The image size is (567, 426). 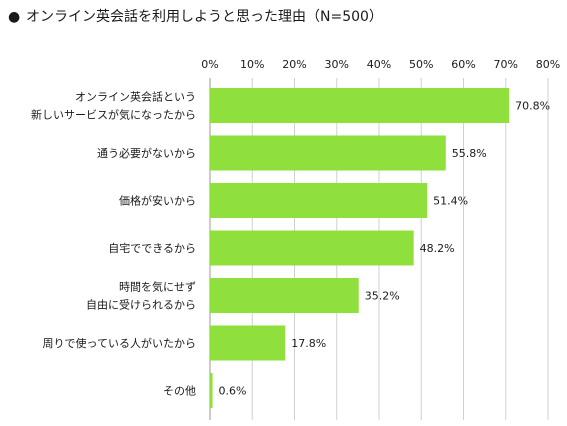 I want to click on category-label: 時間を気にせず, so click(x=157, y=287).